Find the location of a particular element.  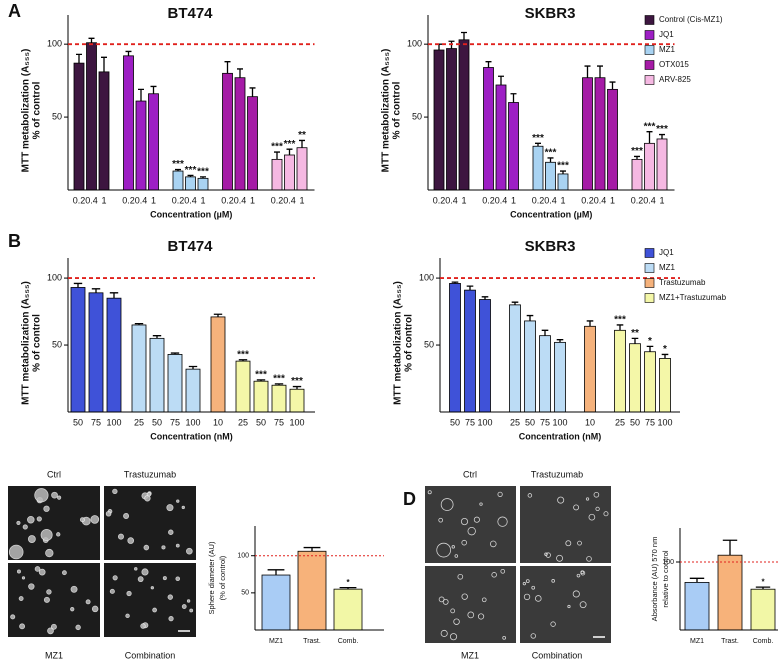

x-tick-label: 10 is located at coordinates (218, 422).